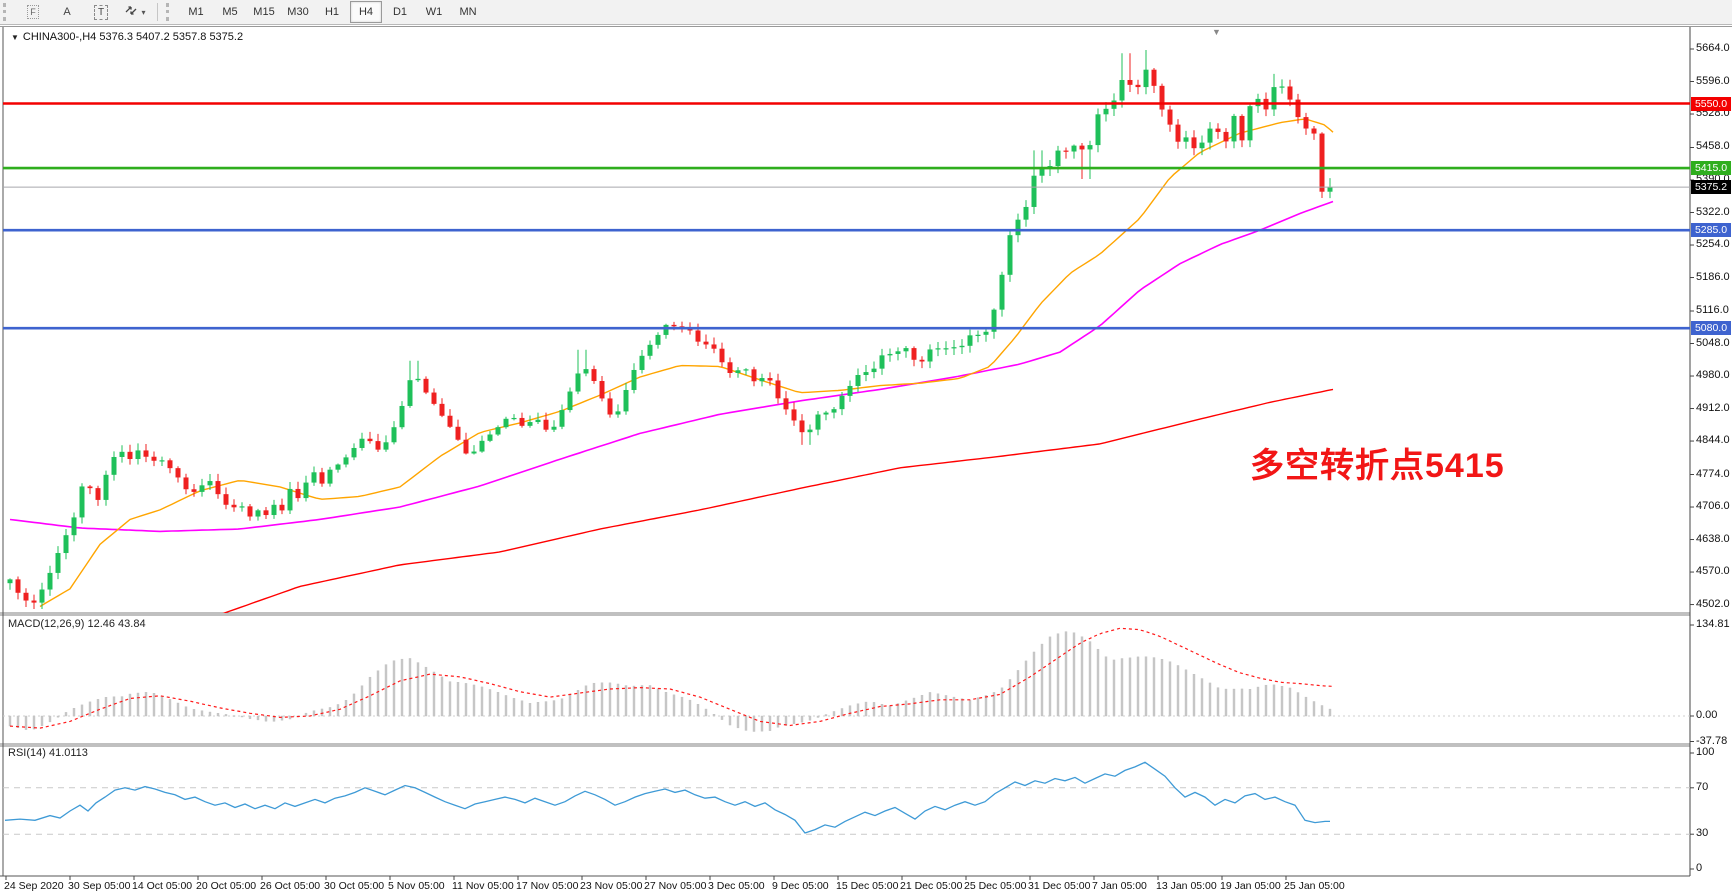  Describe the element at coordinates (995, 886) in the screenshot. I see `time-tick-16: 25 Dec 05:00` at that location.